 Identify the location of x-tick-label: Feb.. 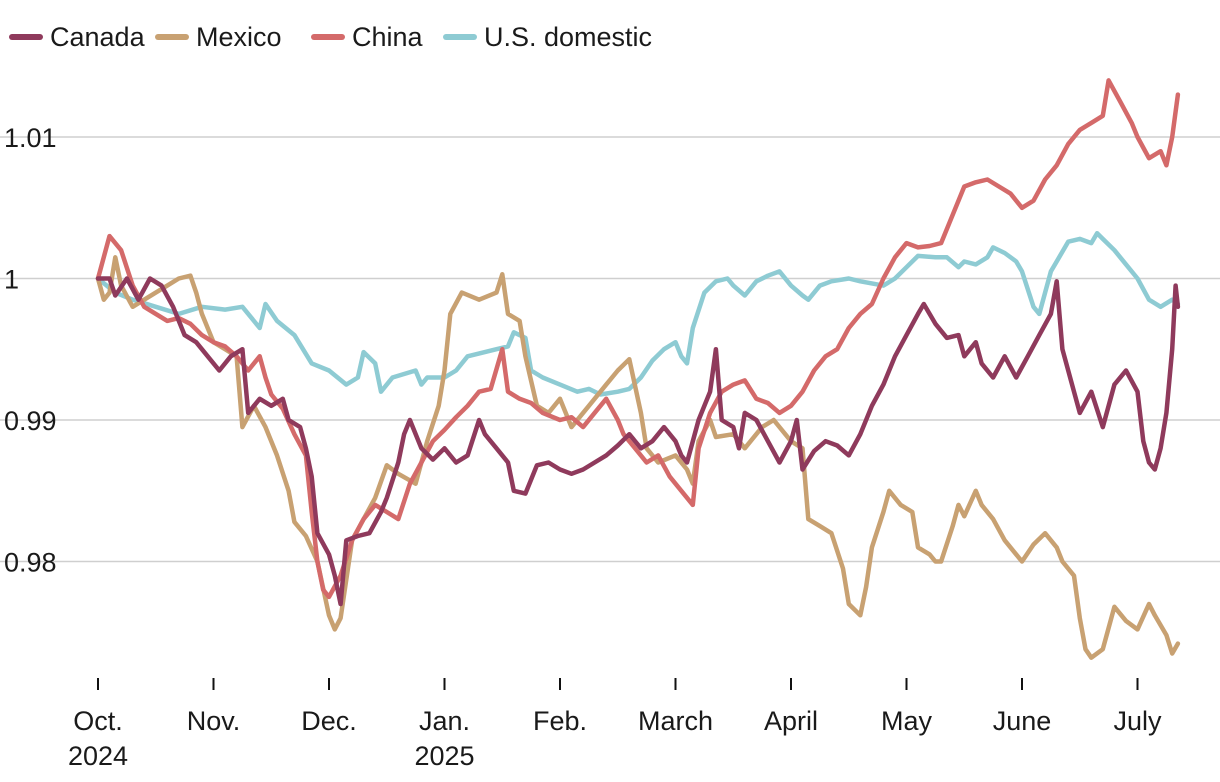
(560, 721).